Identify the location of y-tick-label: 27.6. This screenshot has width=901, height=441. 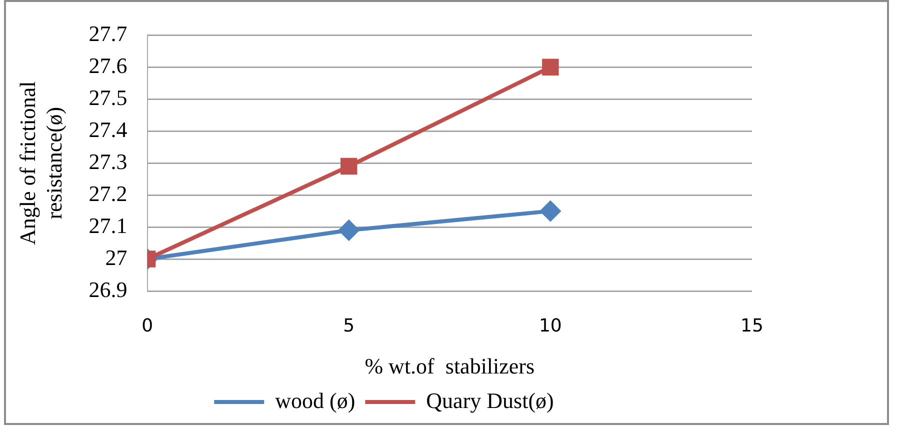
(108, 65).